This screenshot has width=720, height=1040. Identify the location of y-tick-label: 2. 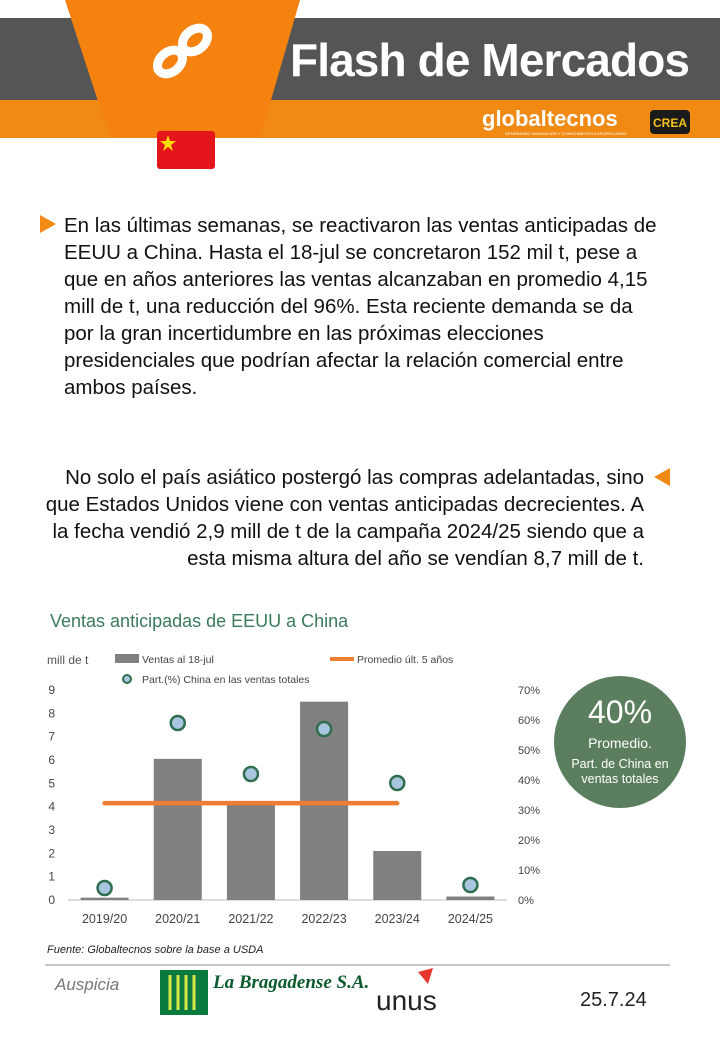
(51, 853).